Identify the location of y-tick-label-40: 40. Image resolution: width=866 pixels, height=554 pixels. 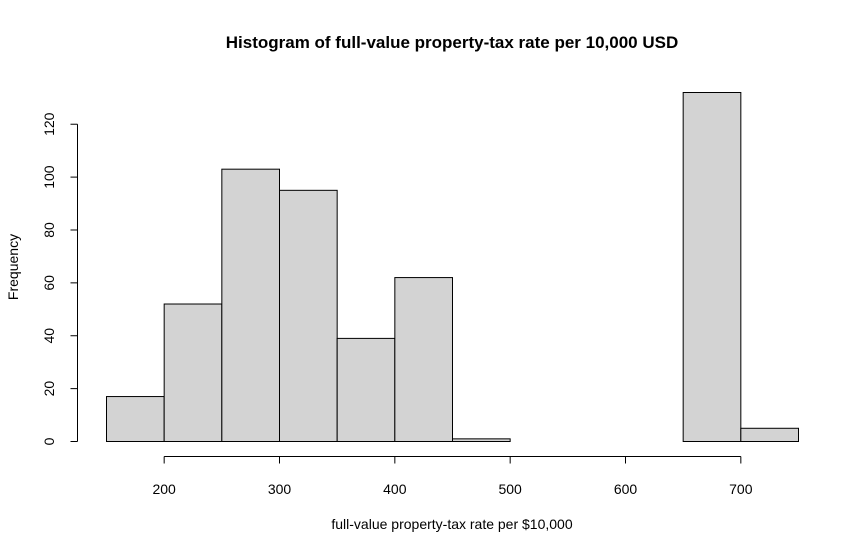
(49, 336).